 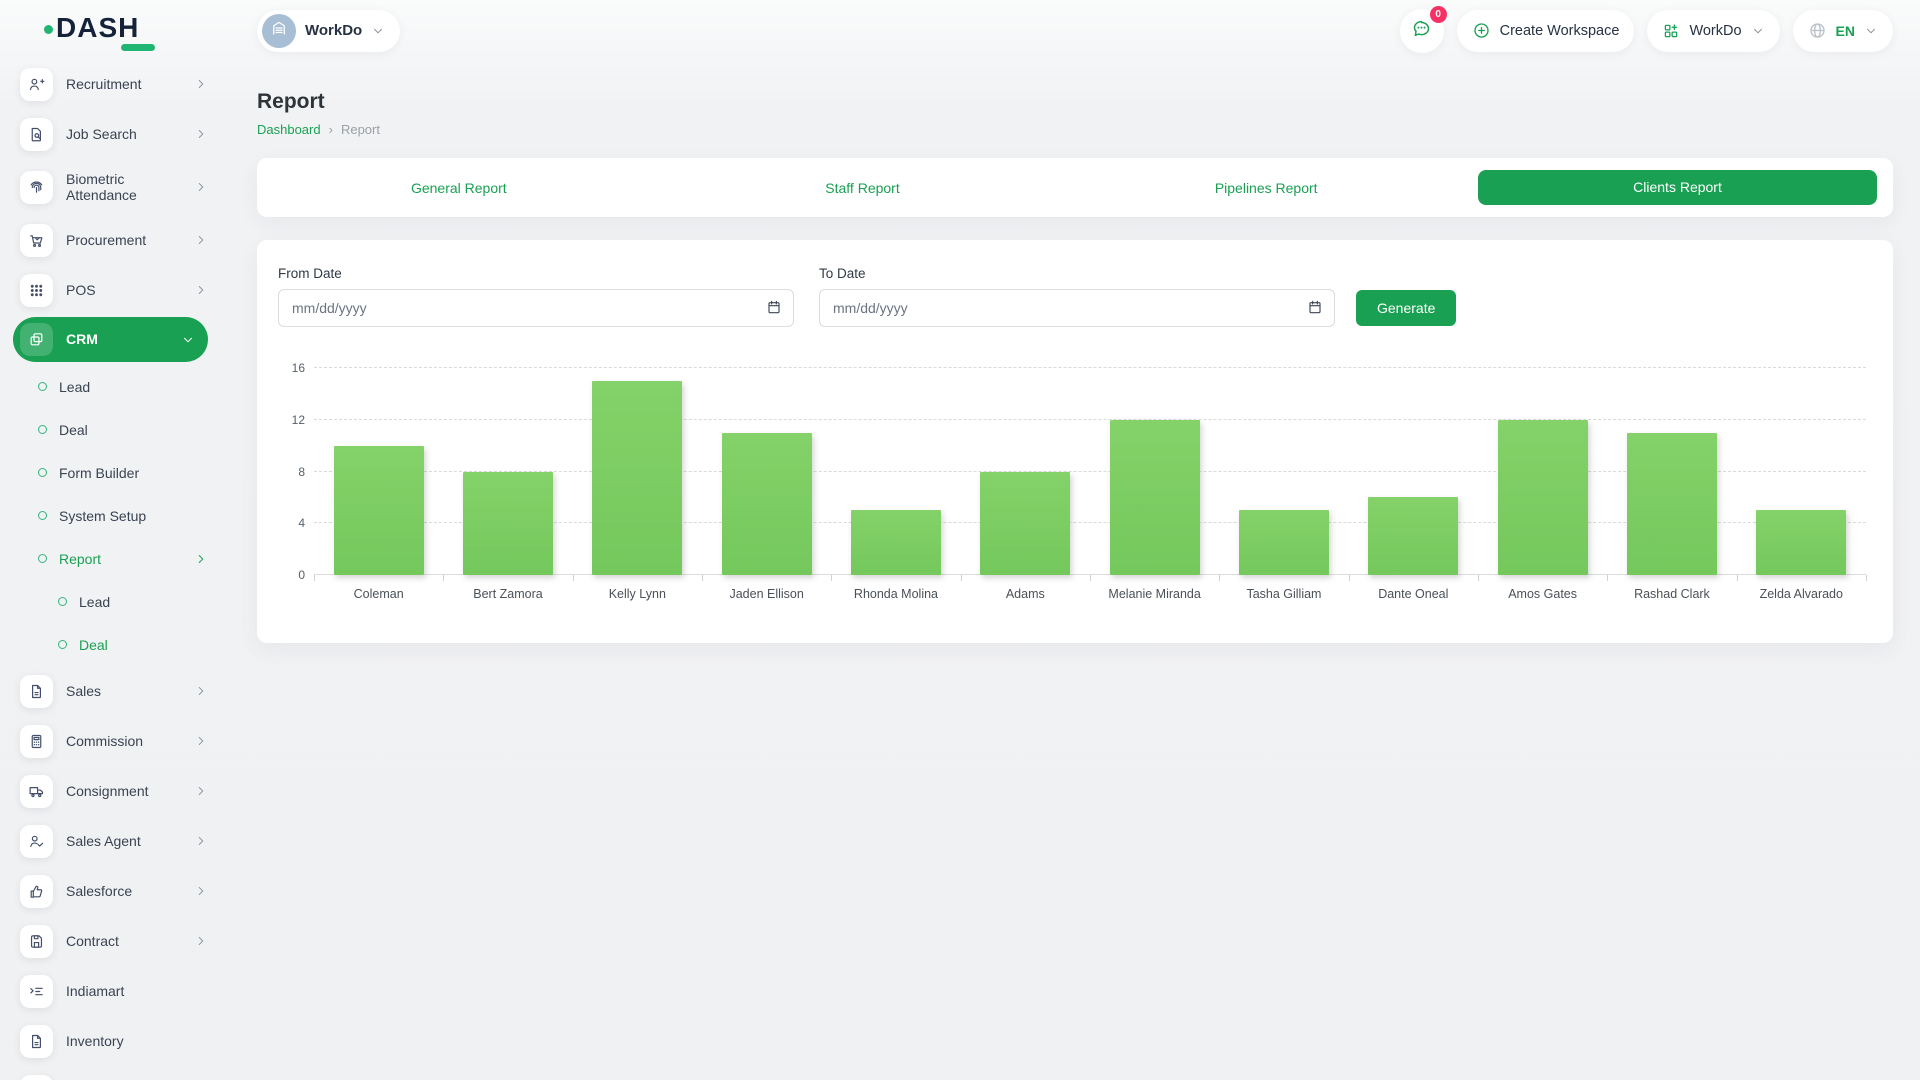 What do you see at coordinates (115, 1073) in the screenshot?
I see `sidebar-item-partial` at bounding box center [115, 1073].